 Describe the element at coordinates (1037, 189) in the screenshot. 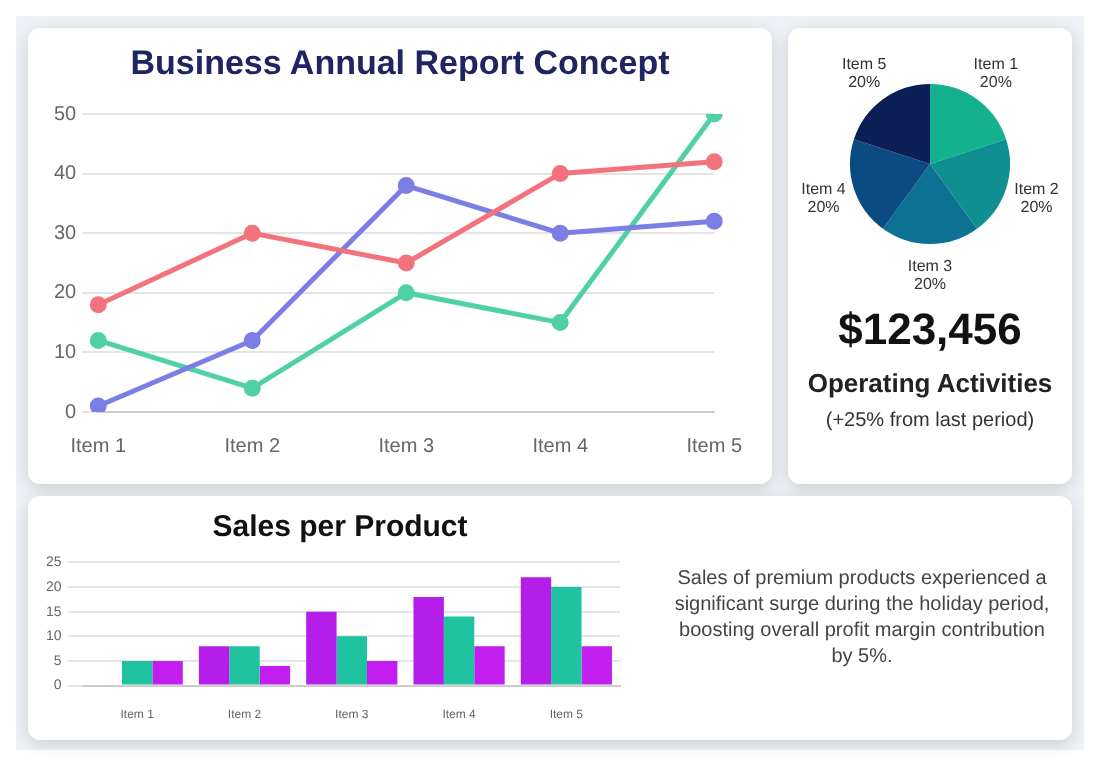

I see `slice-label: Item 2` at that location.